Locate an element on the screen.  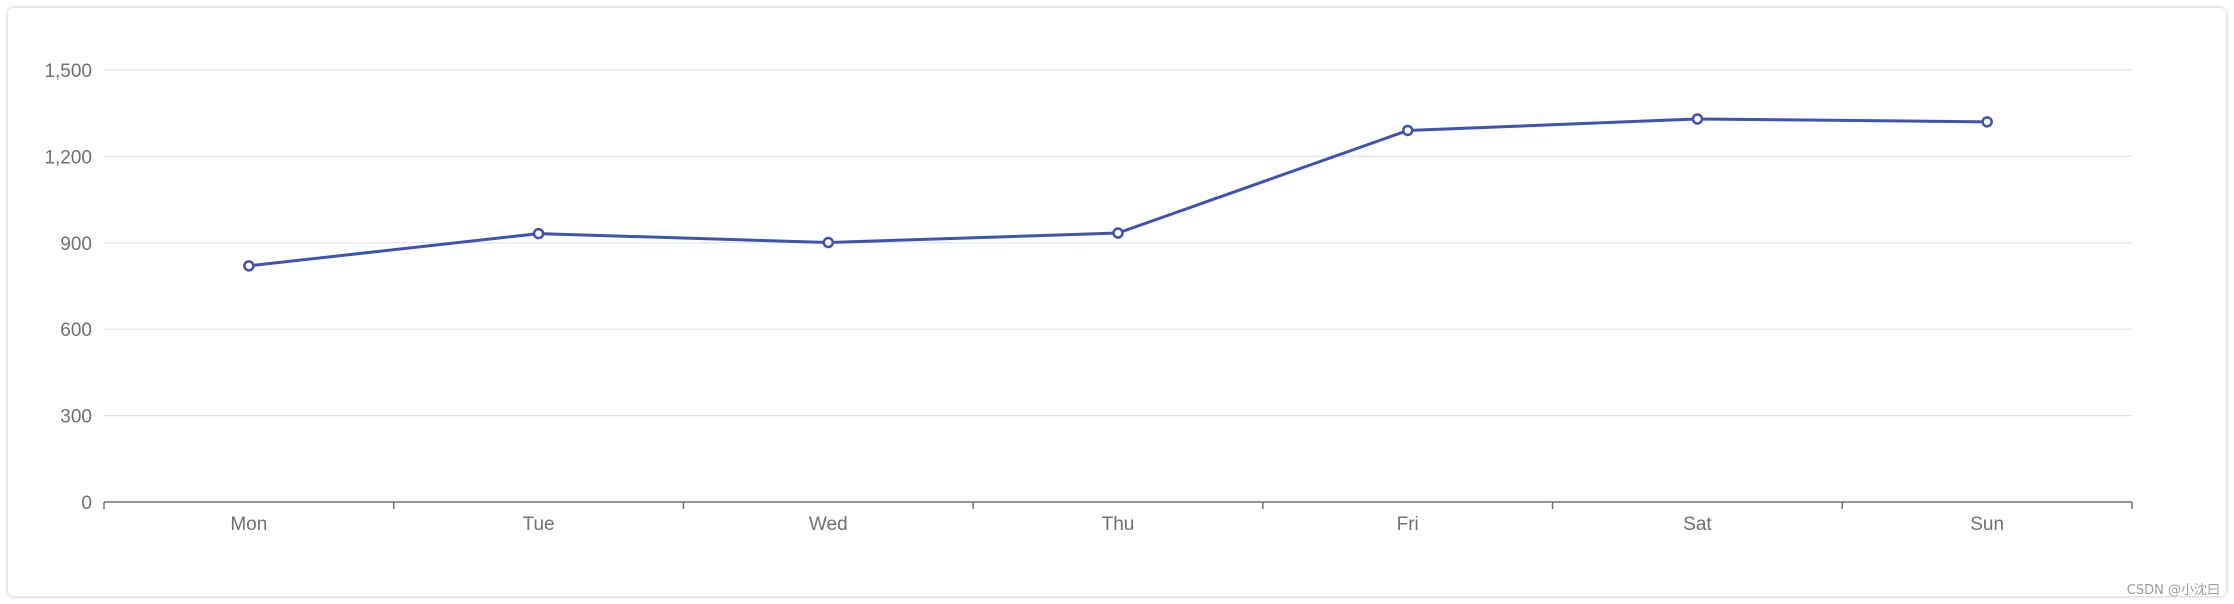
x-tick-label: Thu is located at coordinates (1118, 524).